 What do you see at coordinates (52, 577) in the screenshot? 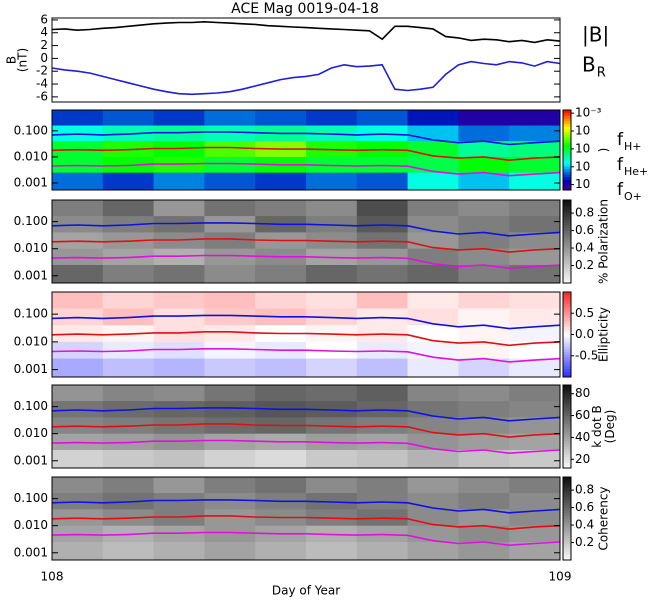
I see `x-tick-label: 108` at bounding box center [52, 577].